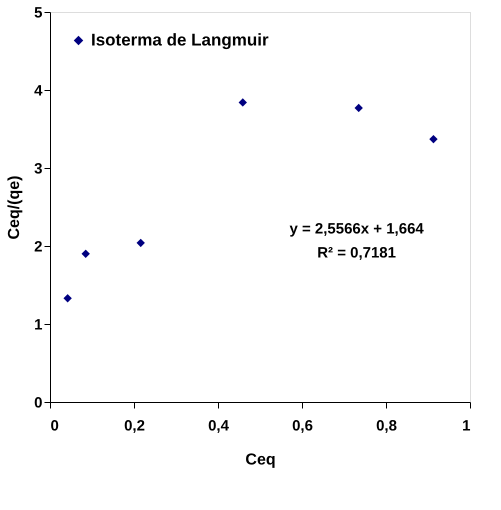  Describe the element at coordinates (134, 426) in the screenshot. I see `x-tick-label: 0,2` at that location.